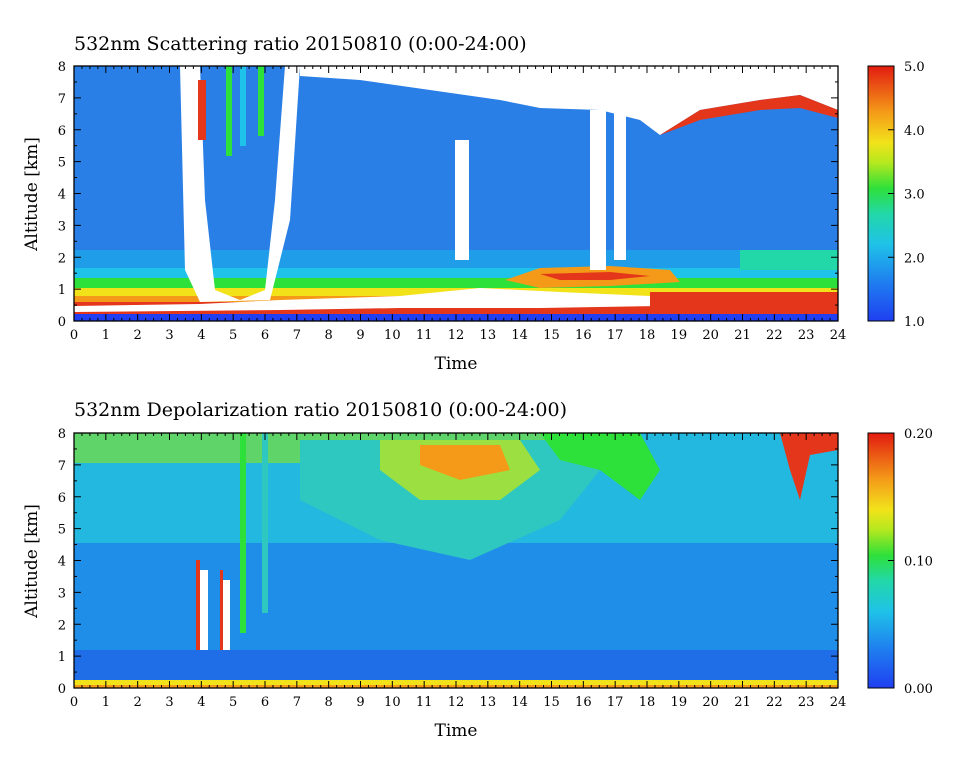 This screenshot has width=960, height=770. I want to click on colorbar-tick-label: 0.20, so click(918, 434).